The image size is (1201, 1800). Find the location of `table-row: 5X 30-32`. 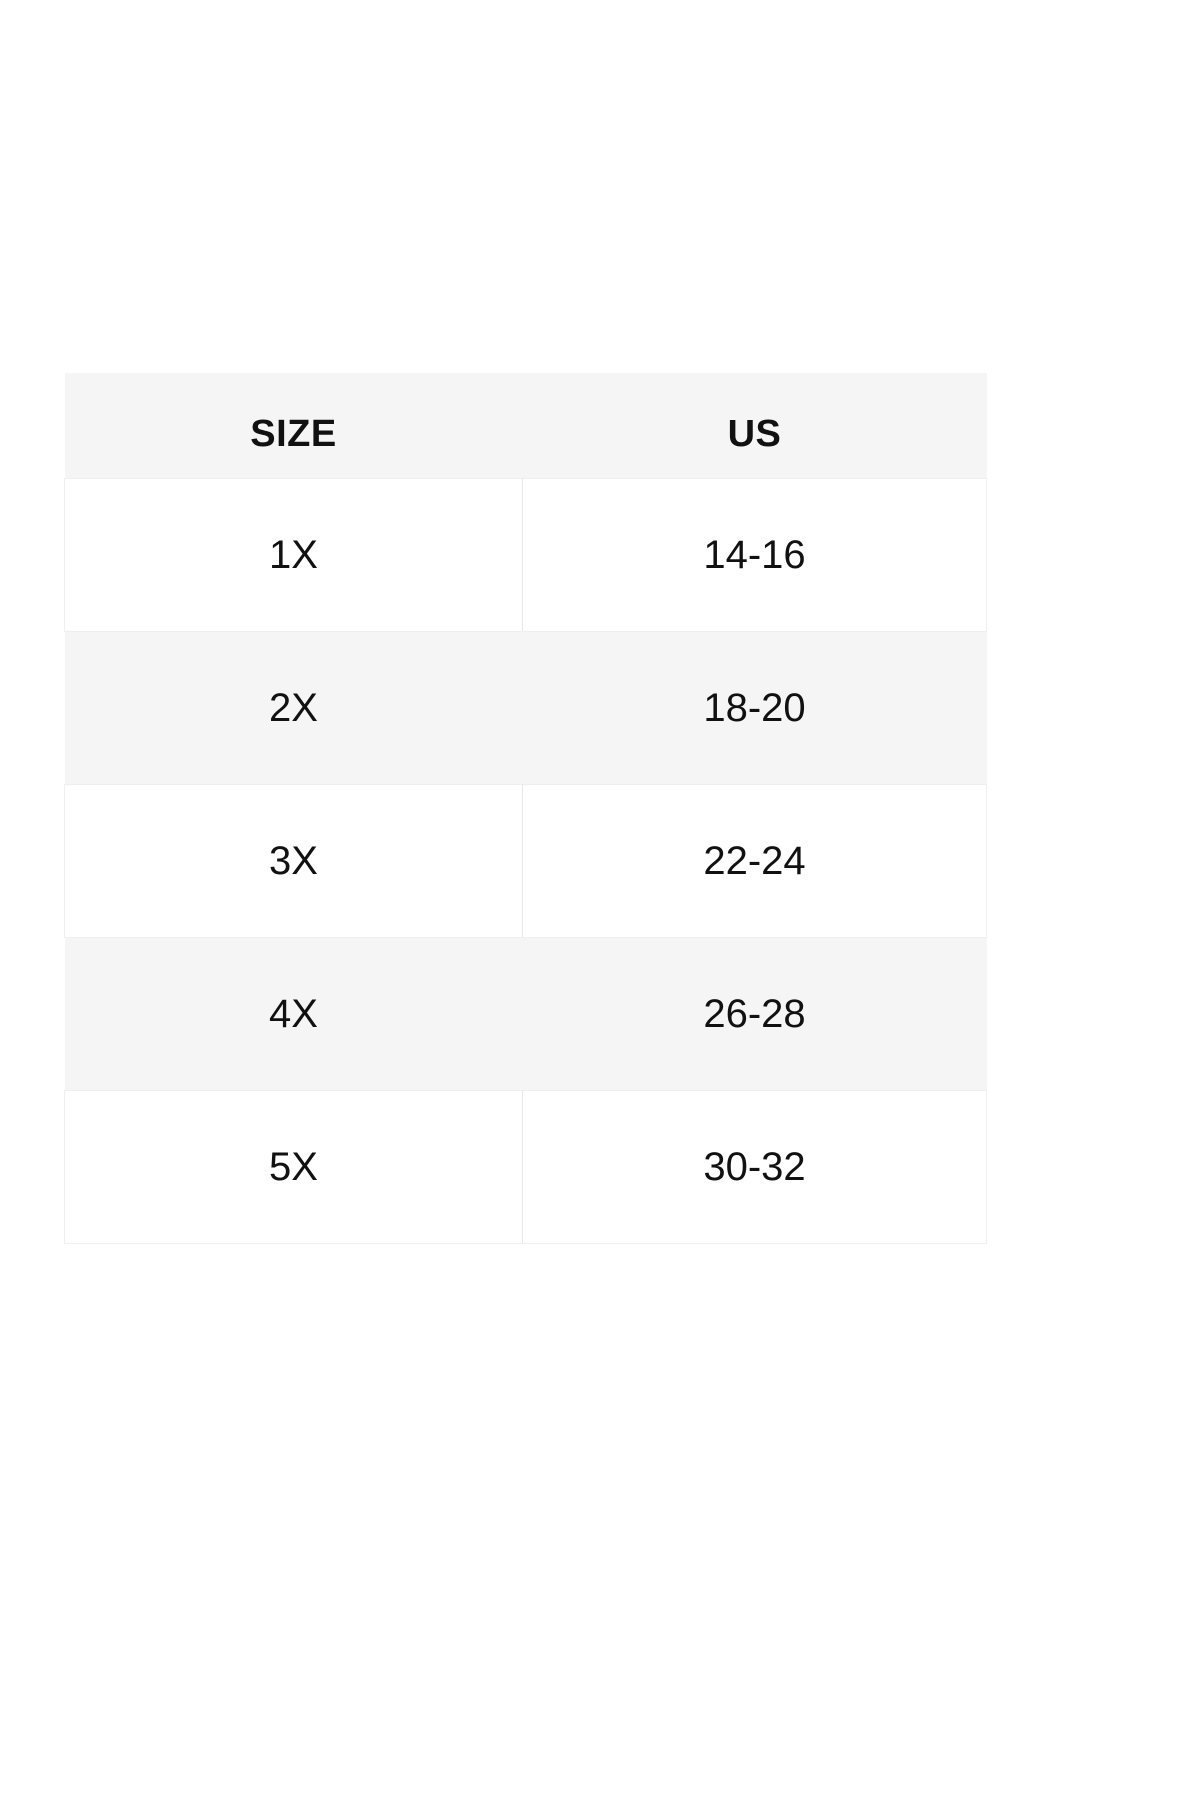

table-row: 5X 30-32 is located at coordinates (525, 1166).